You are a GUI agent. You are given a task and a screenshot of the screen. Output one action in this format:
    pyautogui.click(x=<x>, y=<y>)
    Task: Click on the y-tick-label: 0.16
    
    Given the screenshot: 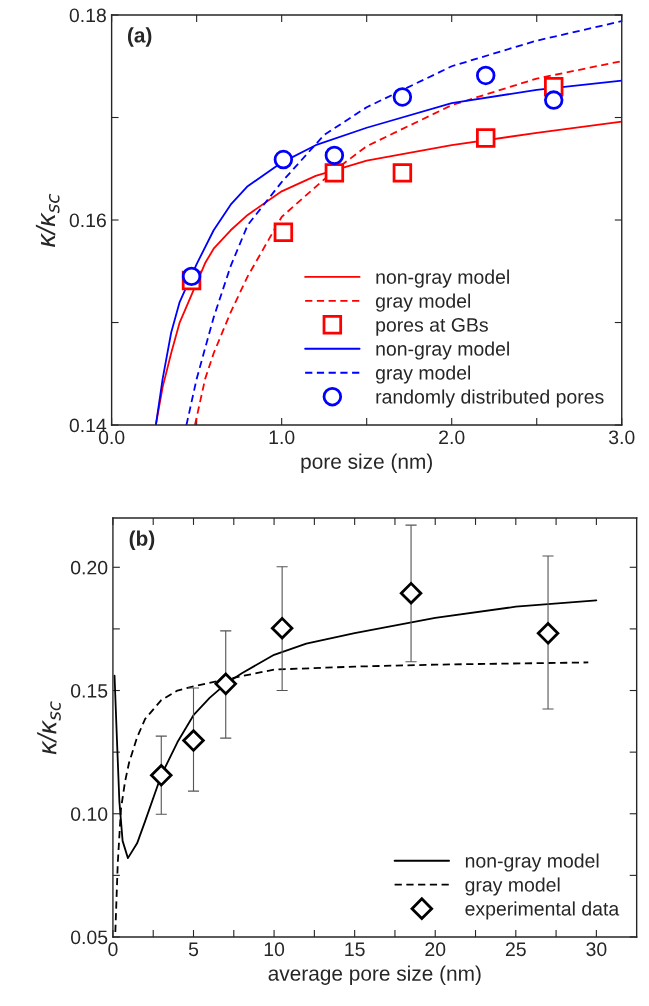 What is the action you would take?
    pyautogui.click(x=87, y=220)
    